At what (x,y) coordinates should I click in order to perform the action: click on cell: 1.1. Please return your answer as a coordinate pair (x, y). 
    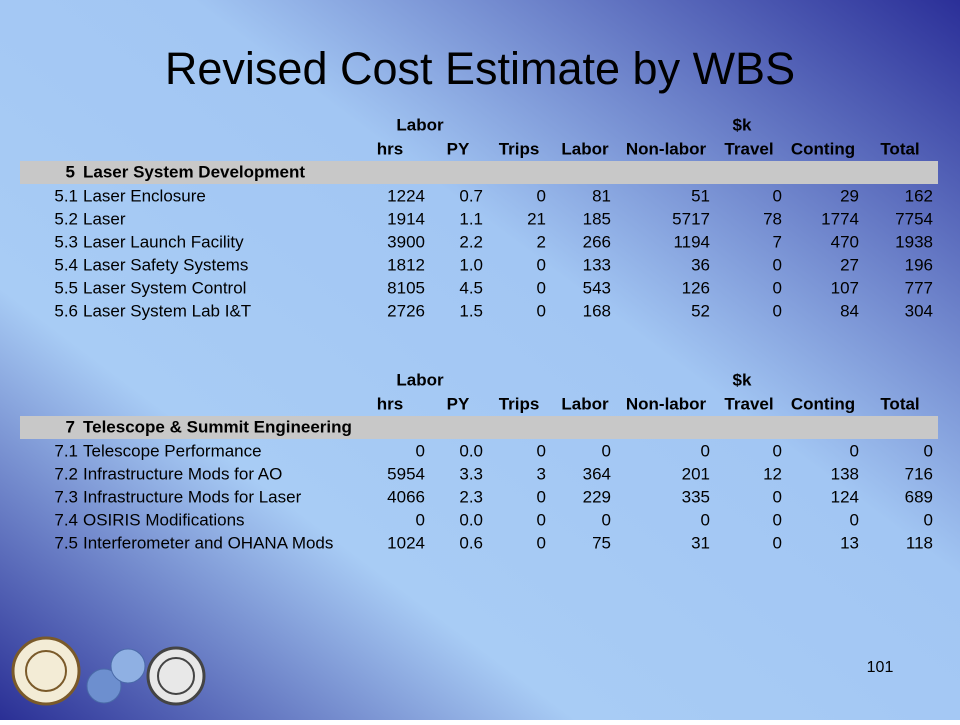
    Looking at the image, I should click on (471, 218).